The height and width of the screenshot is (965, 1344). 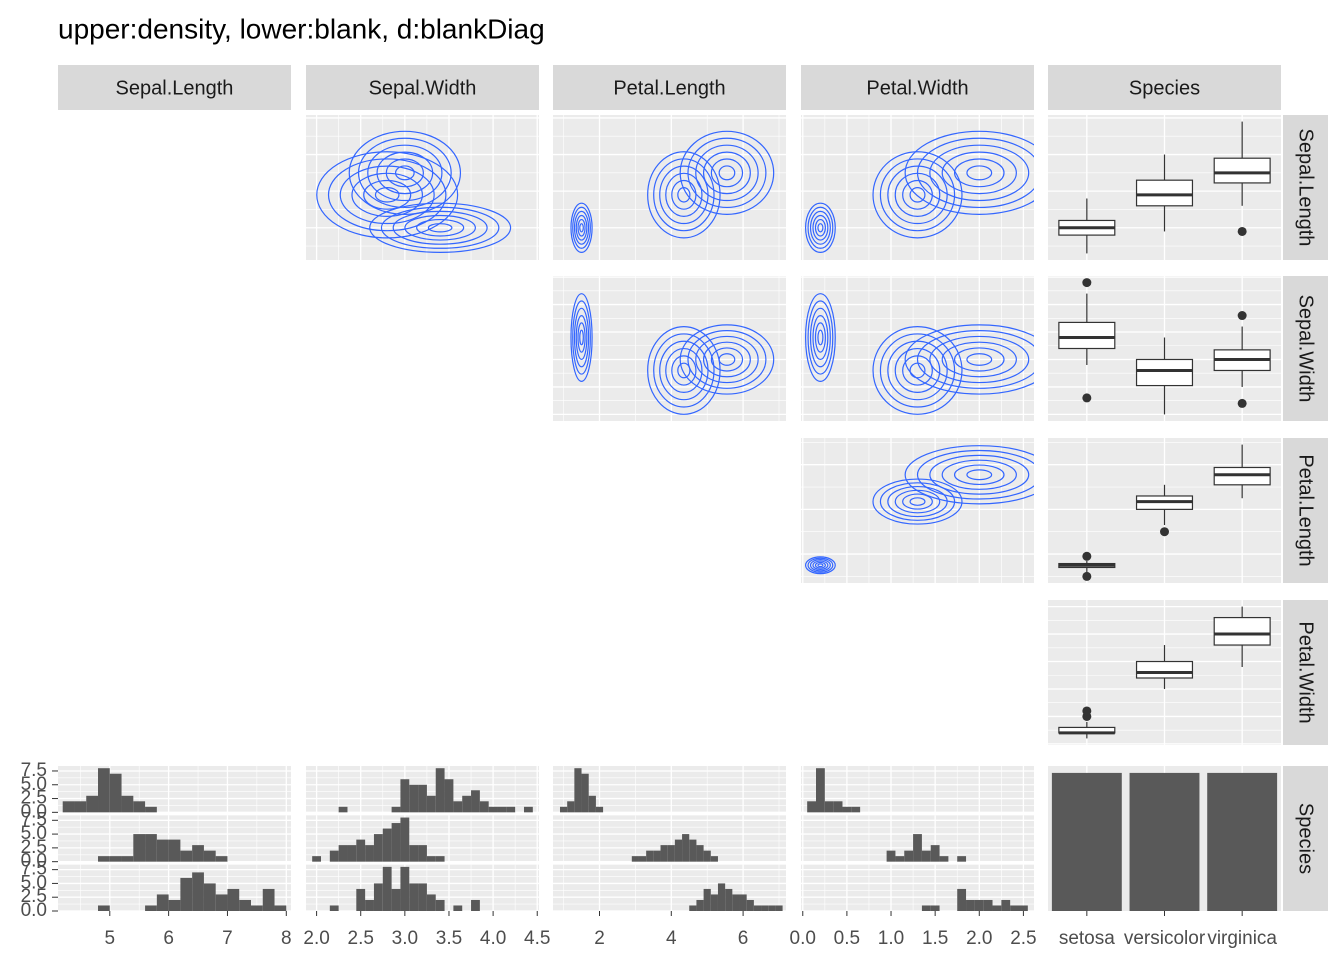 What do you see at coordinates (1242, 631) in the screenshot?
I see `box` at bounding box center [1242, 631].